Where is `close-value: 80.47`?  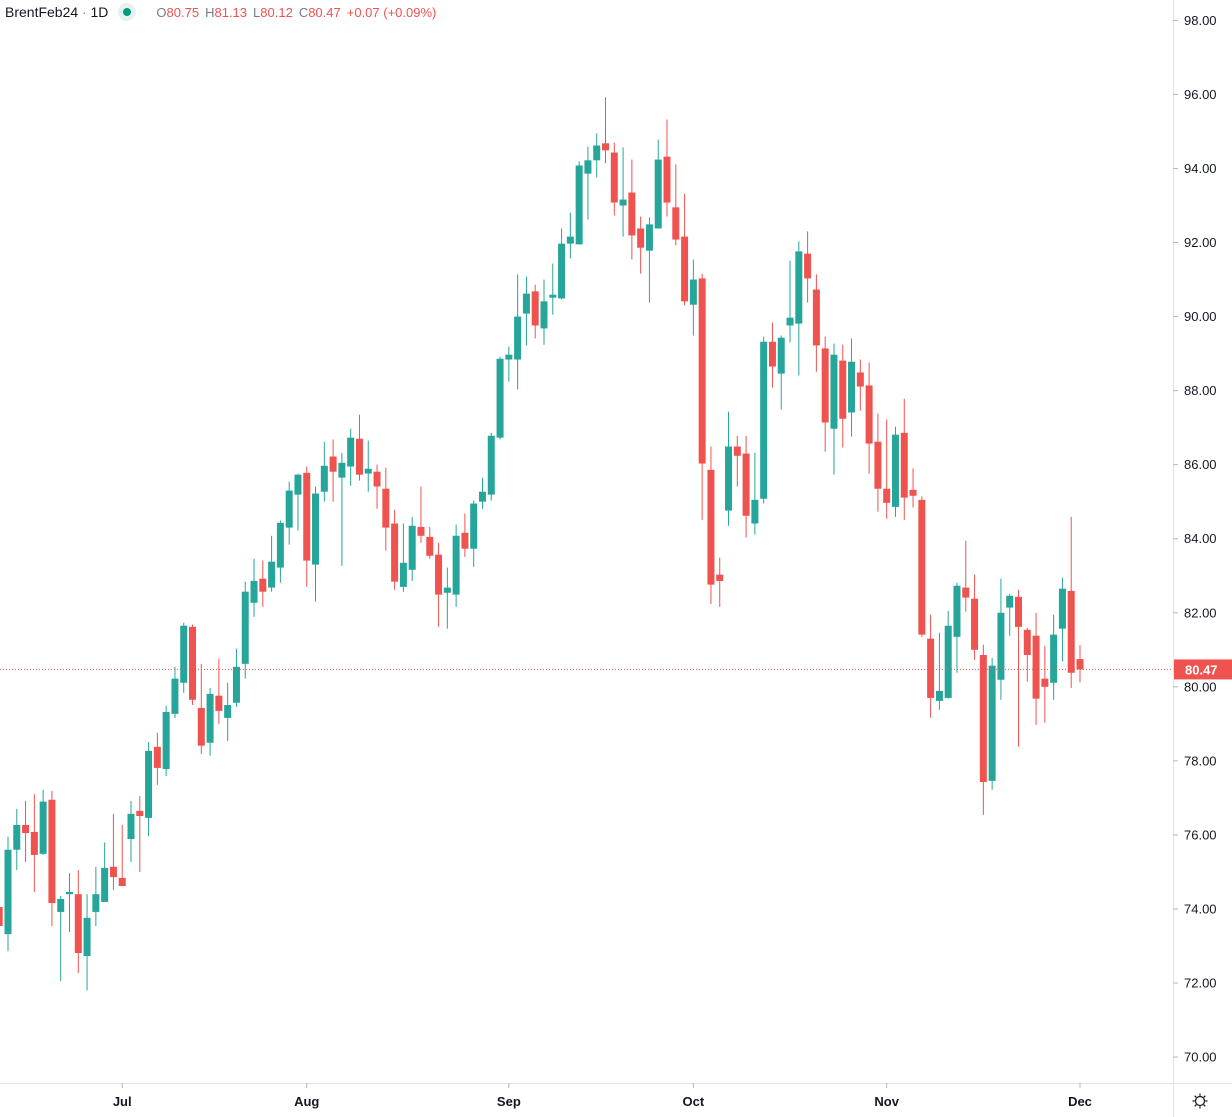 close-value: 80.47 is located at coordinates (324, 12).